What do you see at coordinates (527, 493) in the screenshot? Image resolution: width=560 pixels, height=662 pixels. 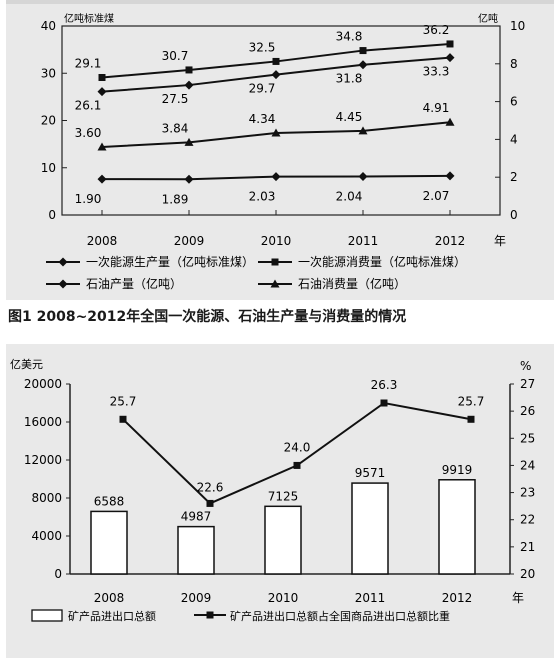 I see `right-tick-label: 23` at bounding box center [527, 493].